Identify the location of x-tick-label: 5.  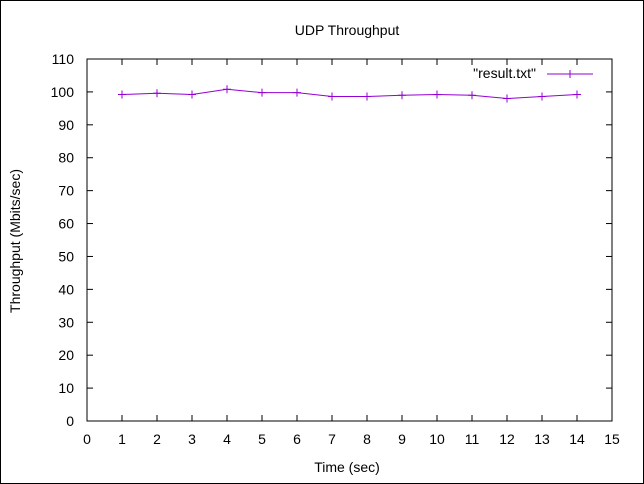
(262, 439).